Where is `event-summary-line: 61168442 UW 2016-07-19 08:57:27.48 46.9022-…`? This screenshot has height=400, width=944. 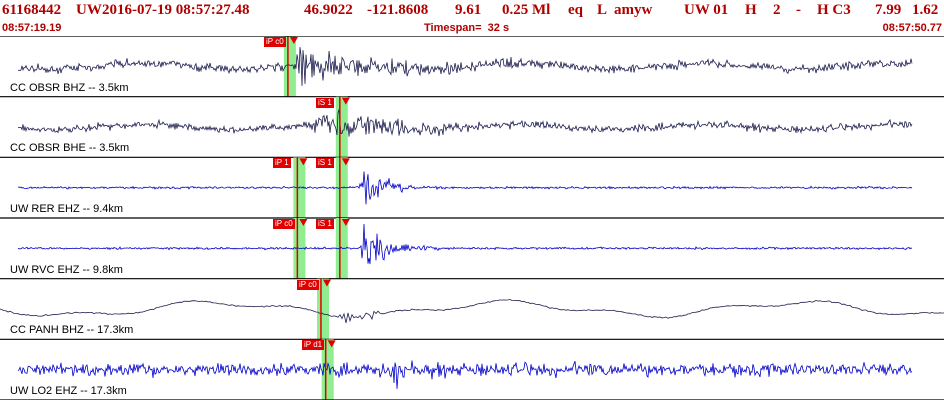 event-summary-line: 61168442 UW 2016-07-19 08:57:27.48 46.9022-… is located at coordinates (472, 11).